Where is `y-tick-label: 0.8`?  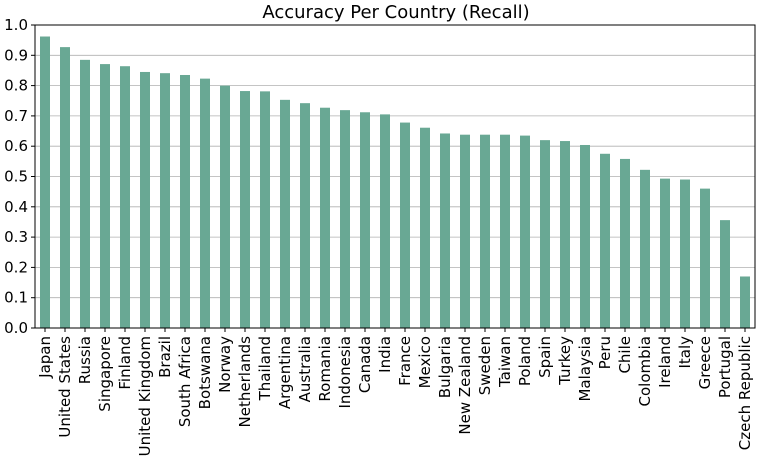
y-tick-label: 0.8 is located at coordinates (16, 86).